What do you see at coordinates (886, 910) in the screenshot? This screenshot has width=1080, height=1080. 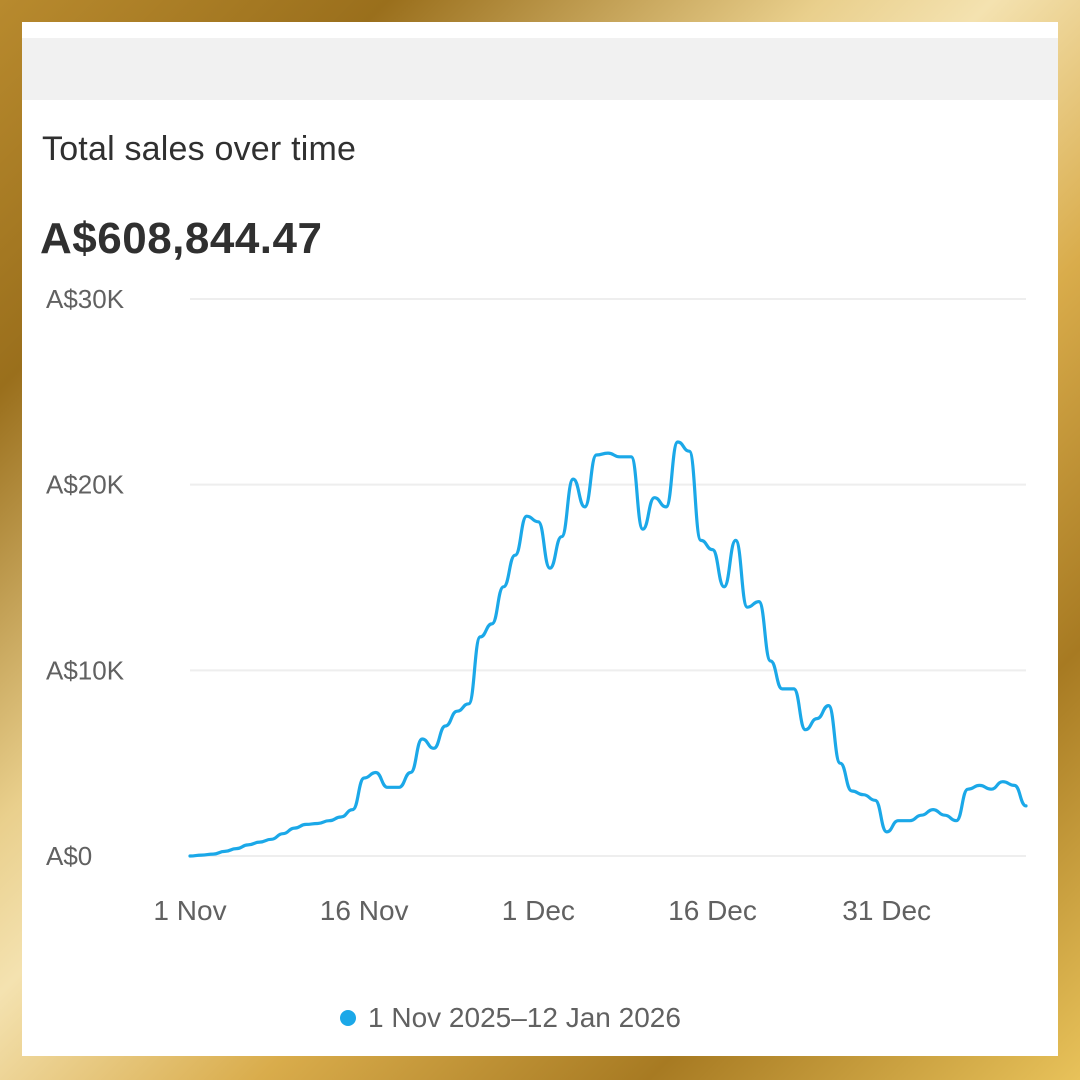 I see `x-tick-label: 31 Dec` at bounding box center [886, 910].